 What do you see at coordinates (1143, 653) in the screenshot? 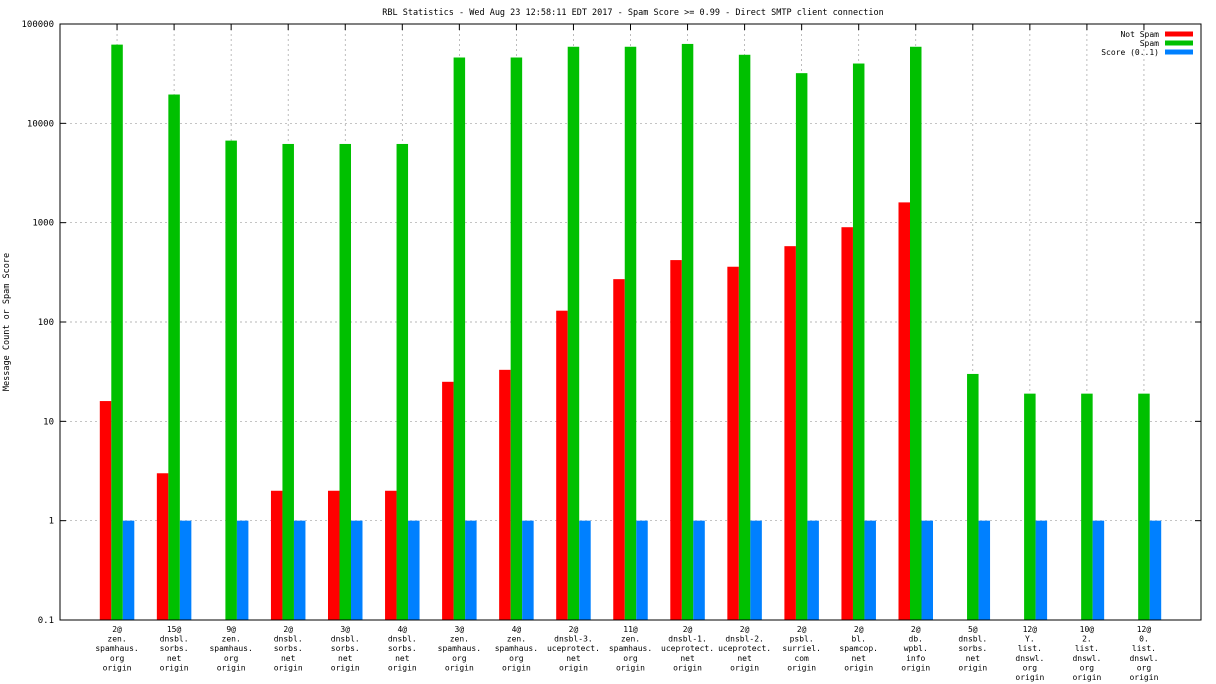
I see `x-category-label: 12@ 0. list. dnswl. org origin` at bounding box center [1143, 653].